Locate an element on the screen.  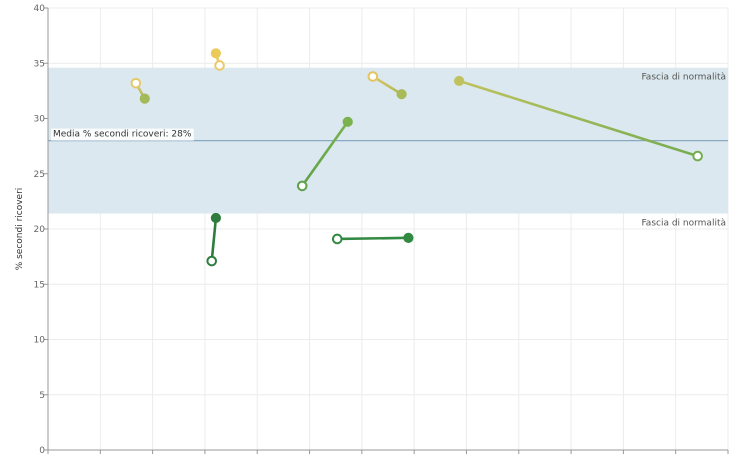
y-tick-label: 0 is located at coordinates (42, 450).